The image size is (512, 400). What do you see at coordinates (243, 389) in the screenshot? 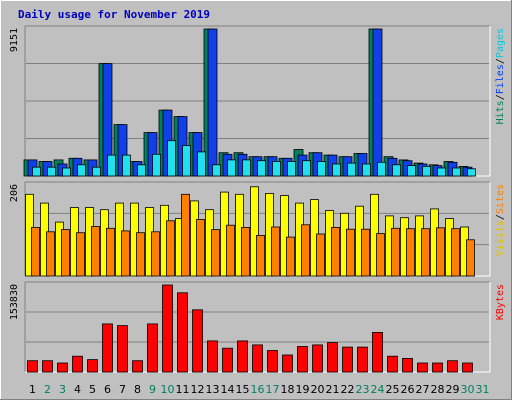
I see `day-label-15: 15` at bounding box center [243, 389].